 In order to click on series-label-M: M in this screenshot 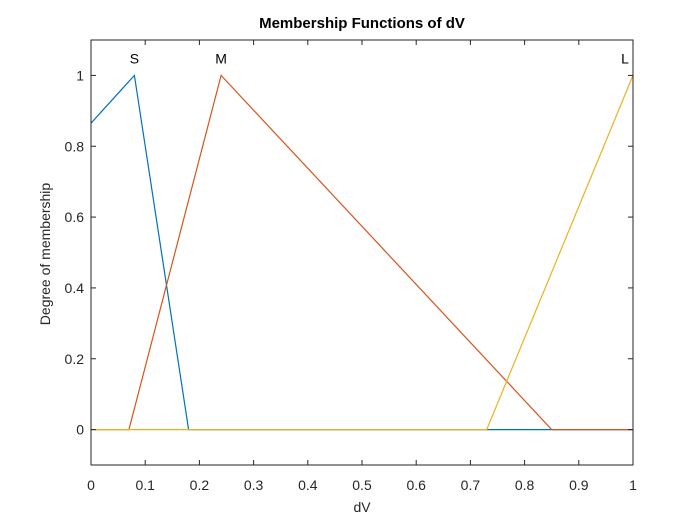, I will do `click(221, 58)`.